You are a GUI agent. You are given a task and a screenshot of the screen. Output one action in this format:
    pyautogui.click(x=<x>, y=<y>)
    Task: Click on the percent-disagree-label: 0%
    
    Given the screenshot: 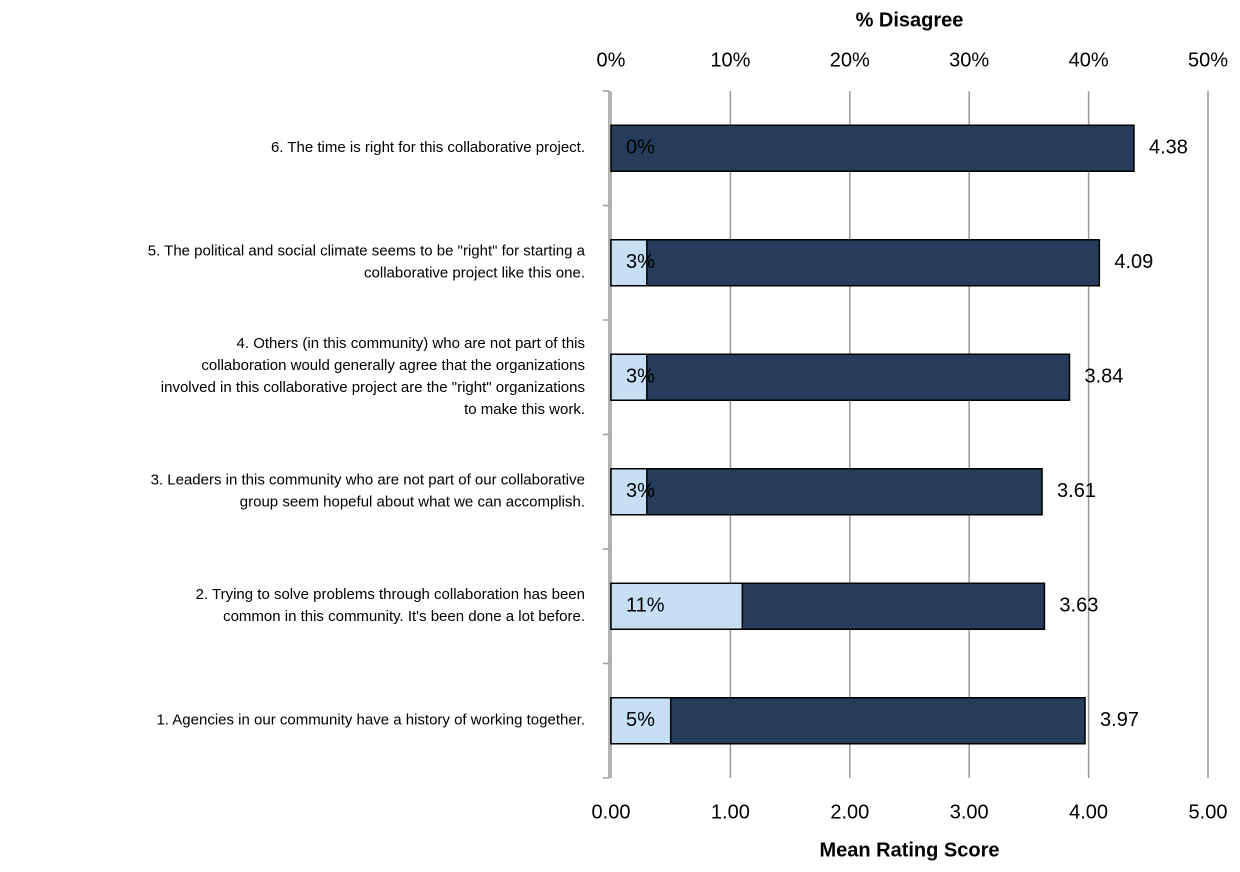 What is the action you would take?
    pyautogui.click(x=640, y=148)
    